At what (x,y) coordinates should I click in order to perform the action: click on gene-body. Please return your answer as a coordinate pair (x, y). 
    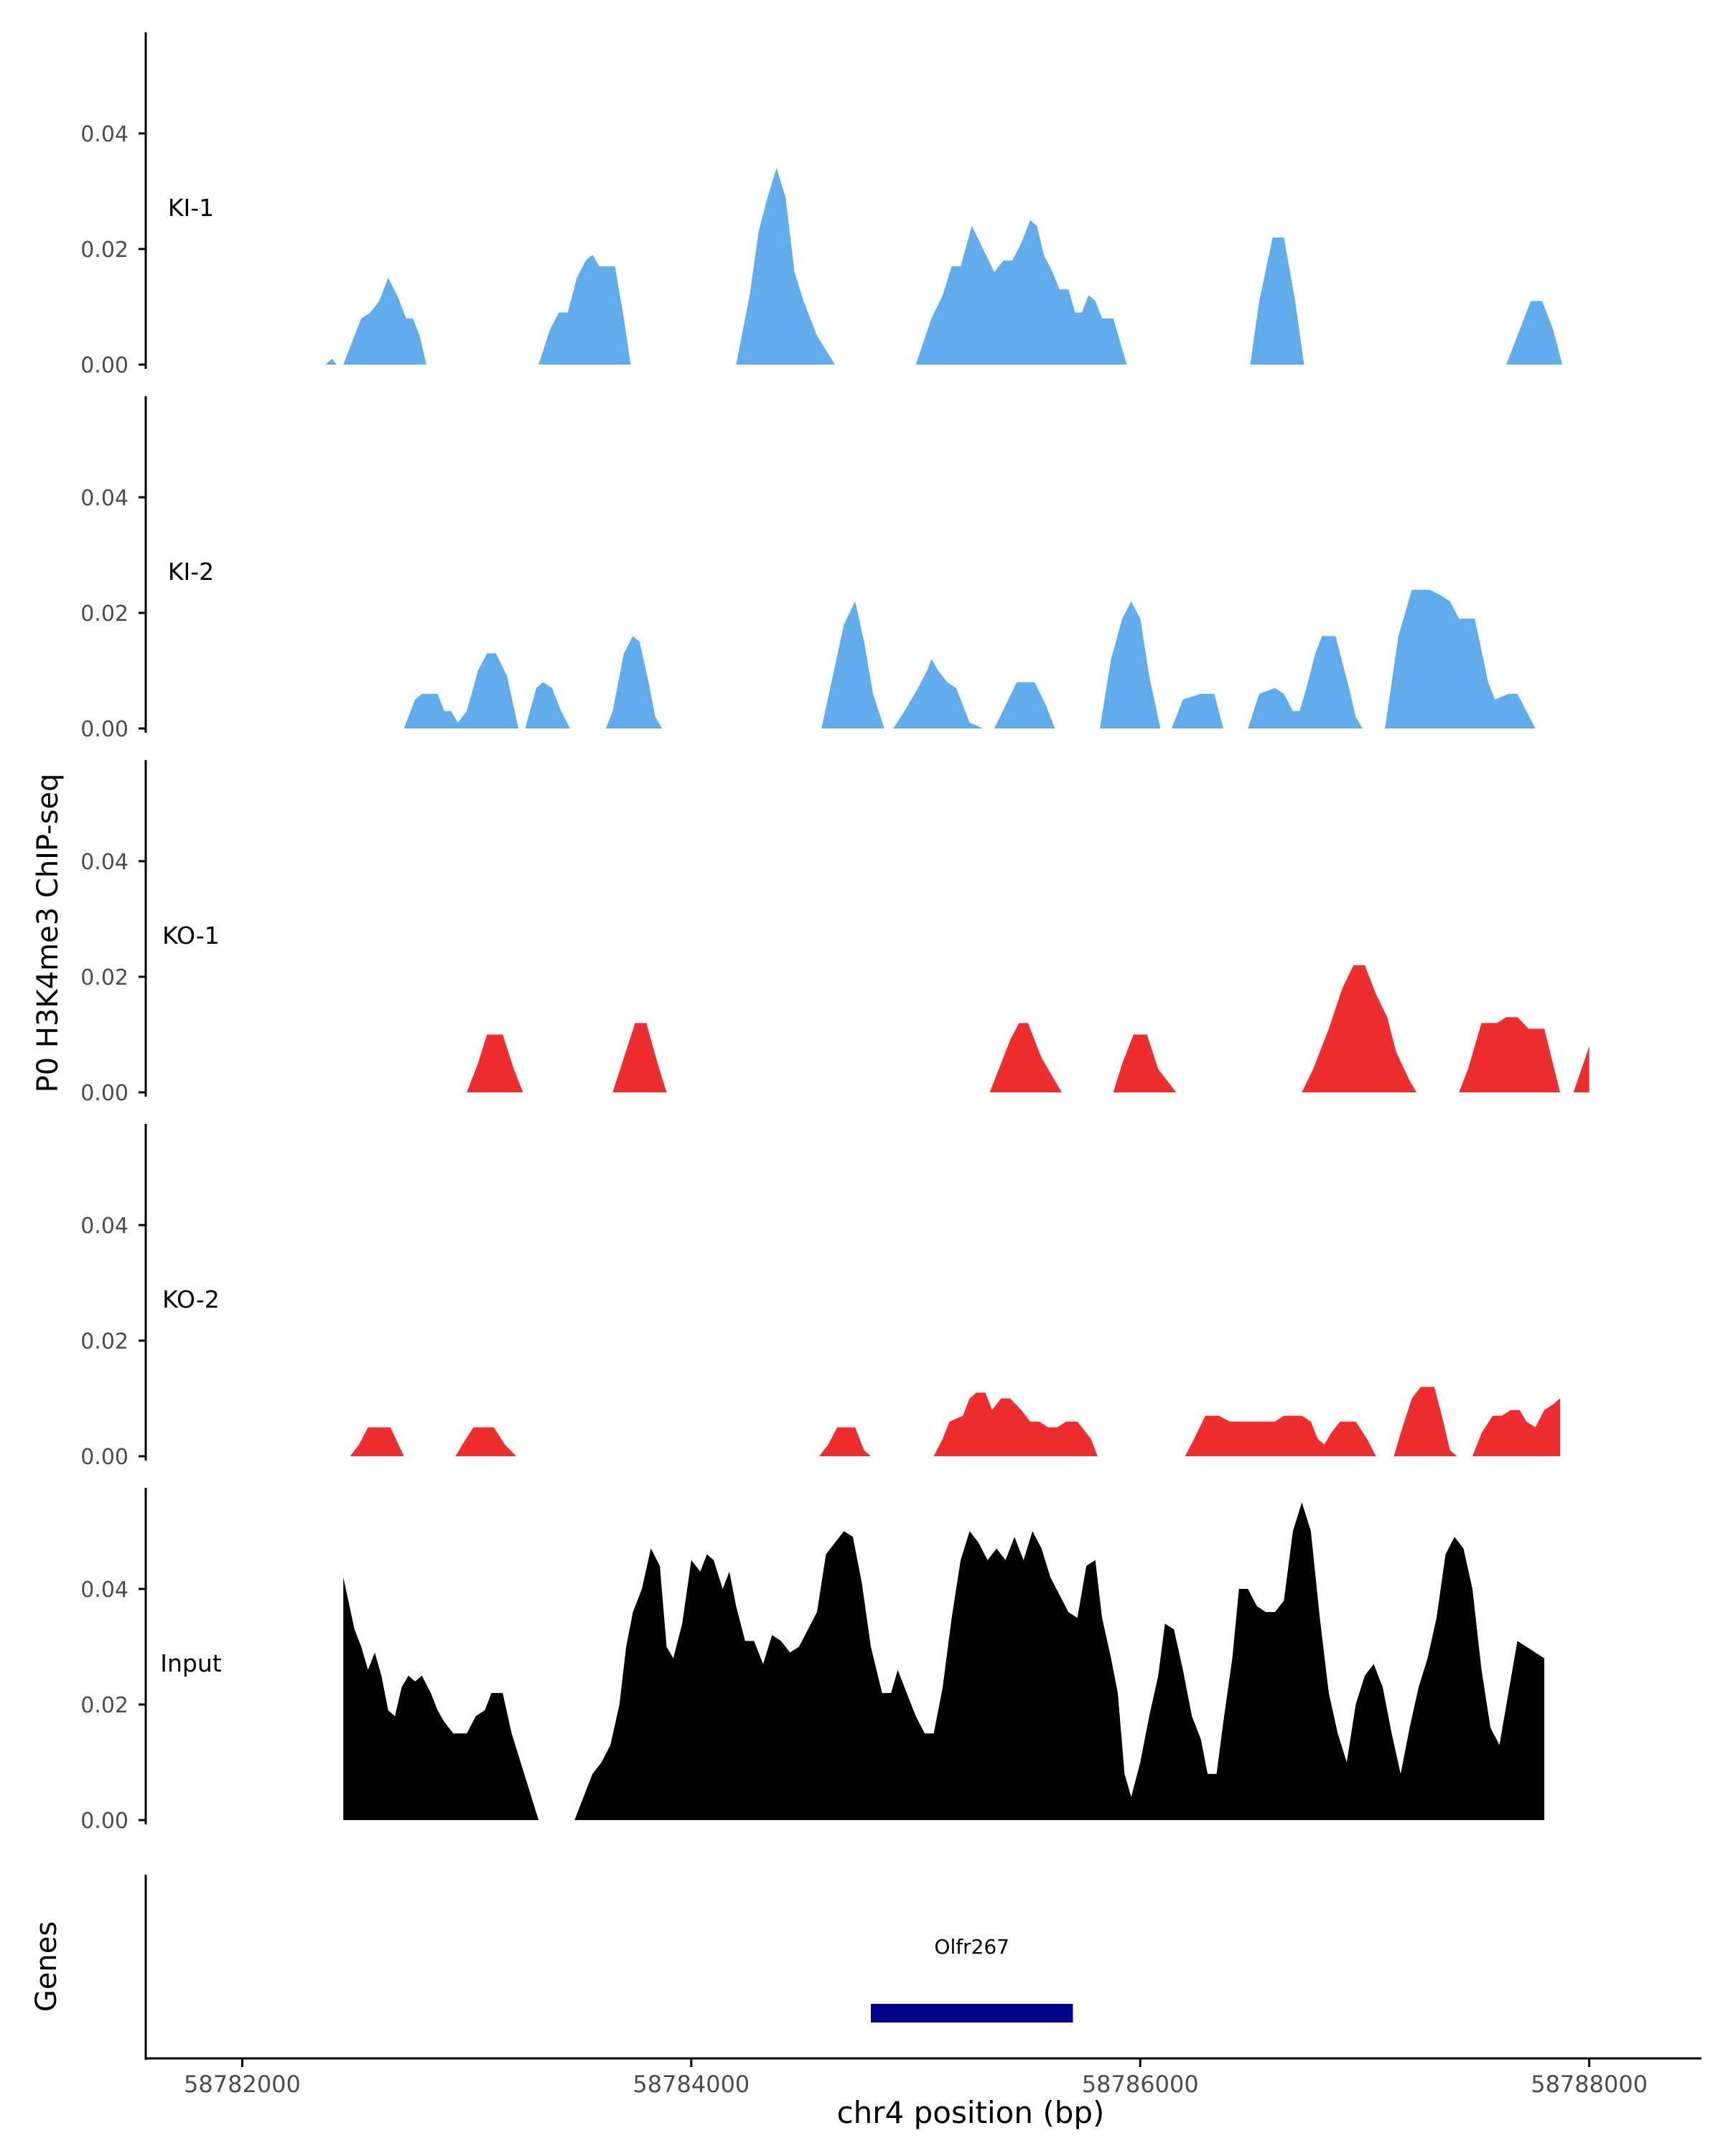
    Looking at the image, I should click on (972, 2013).